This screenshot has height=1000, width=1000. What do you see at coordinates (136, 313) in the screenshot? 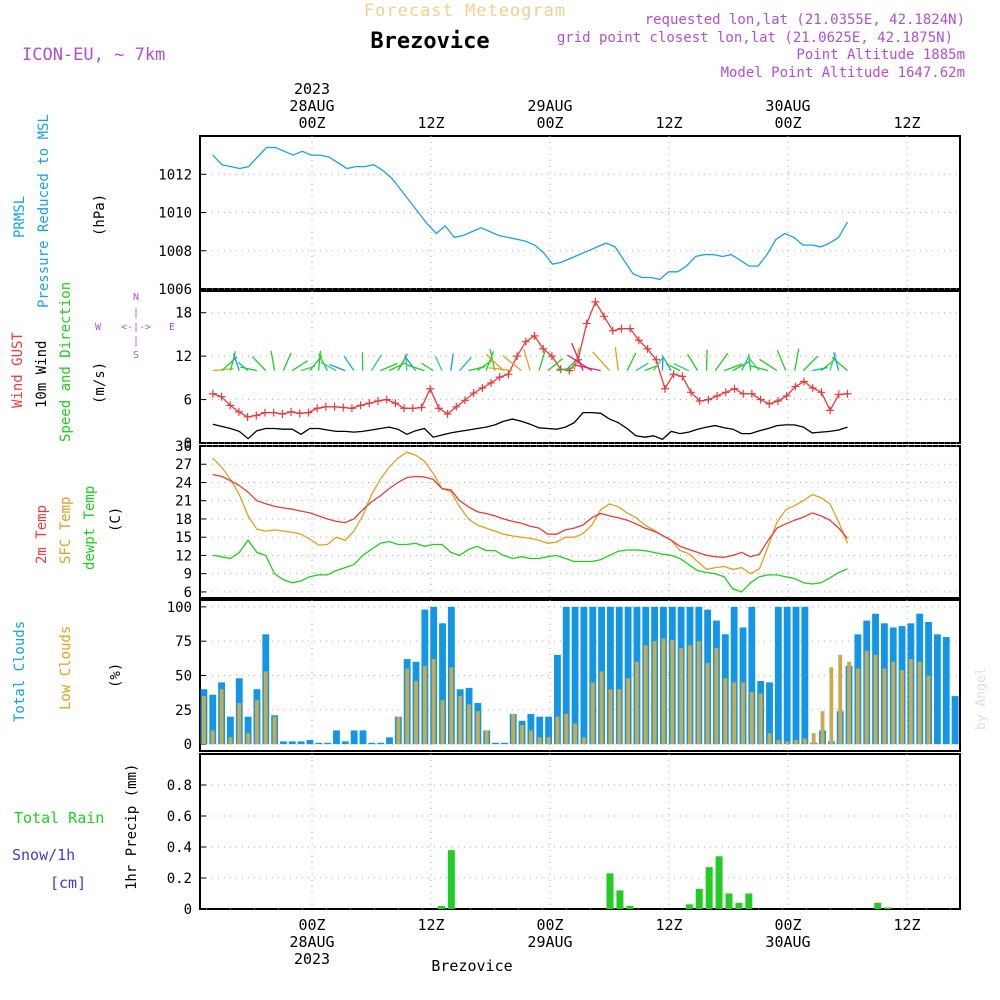
I see `compass-ns-top: |` at bounding box center [136, 313].